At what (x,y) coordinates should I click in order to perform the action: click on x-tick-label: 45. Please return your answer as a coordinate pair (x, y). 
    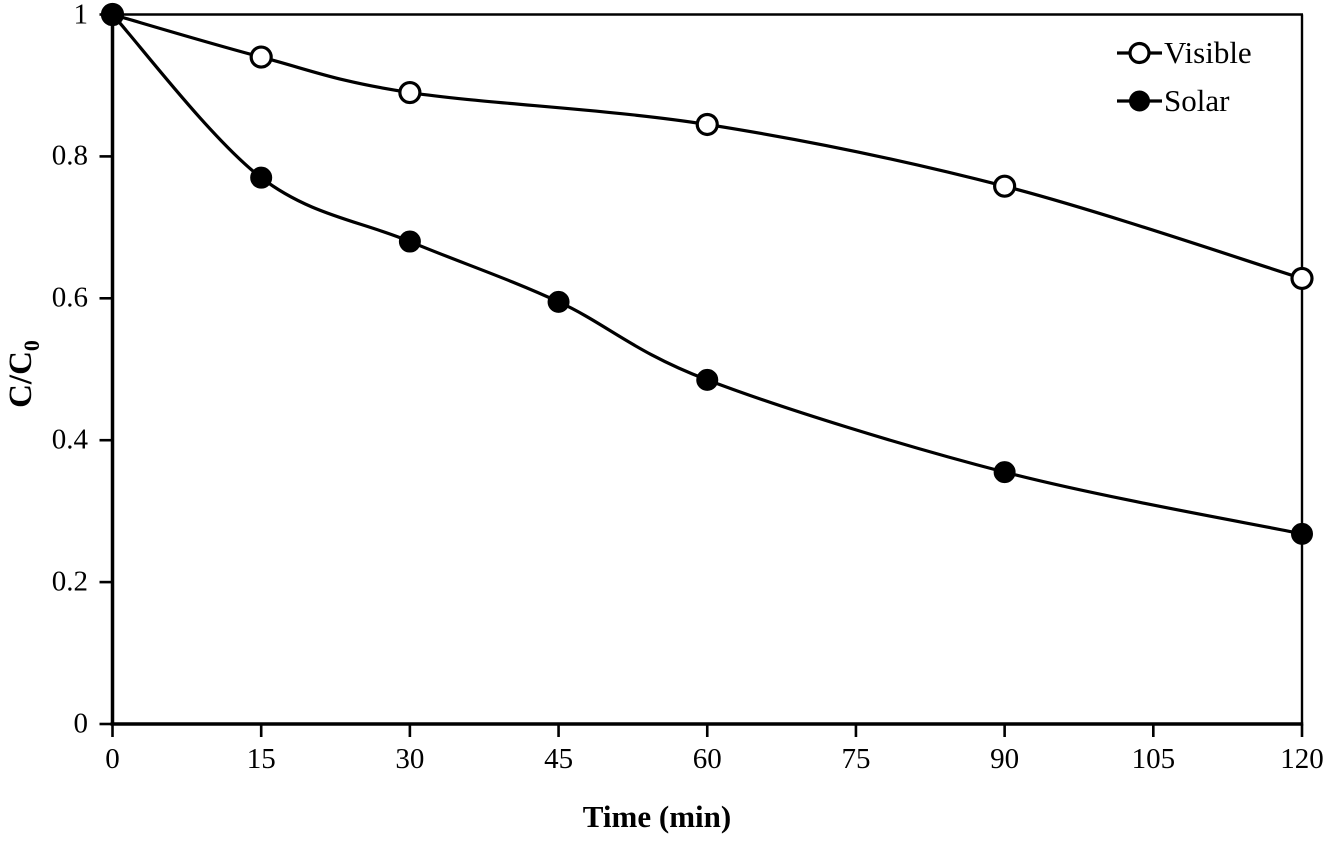
    Looking at the image, I should click on (559, 759).